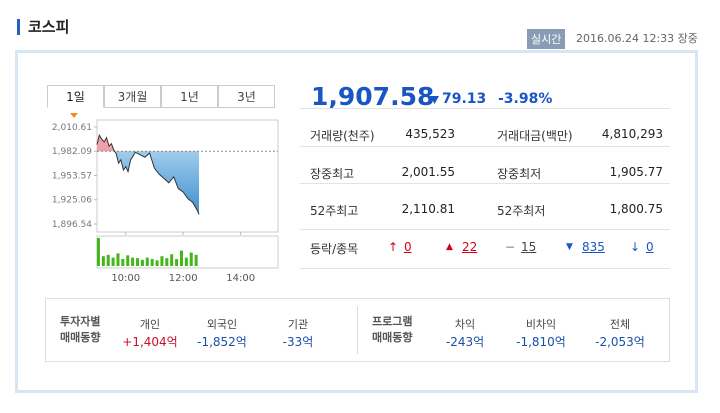 This screenshot has width=720, height=413. I want to click on timestamp: 2016.06.24 12:33 장중, so click(637, 38).